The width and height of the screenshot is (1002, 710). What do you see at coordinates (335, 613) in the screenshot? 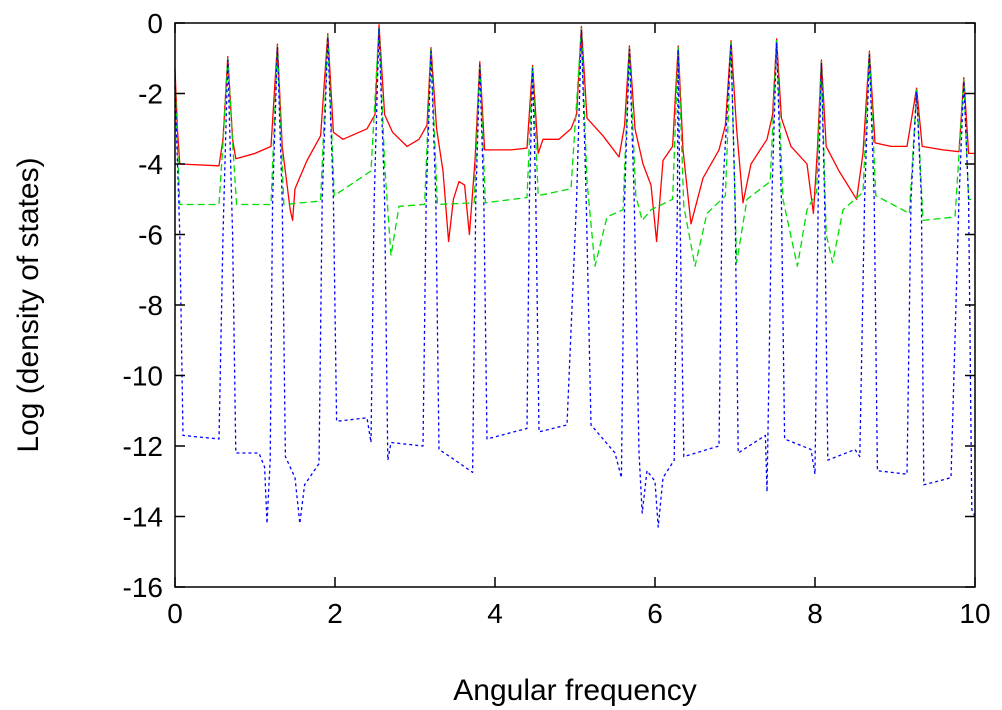
I see `x-tick-label: 2` at bounding box center [335, 613].